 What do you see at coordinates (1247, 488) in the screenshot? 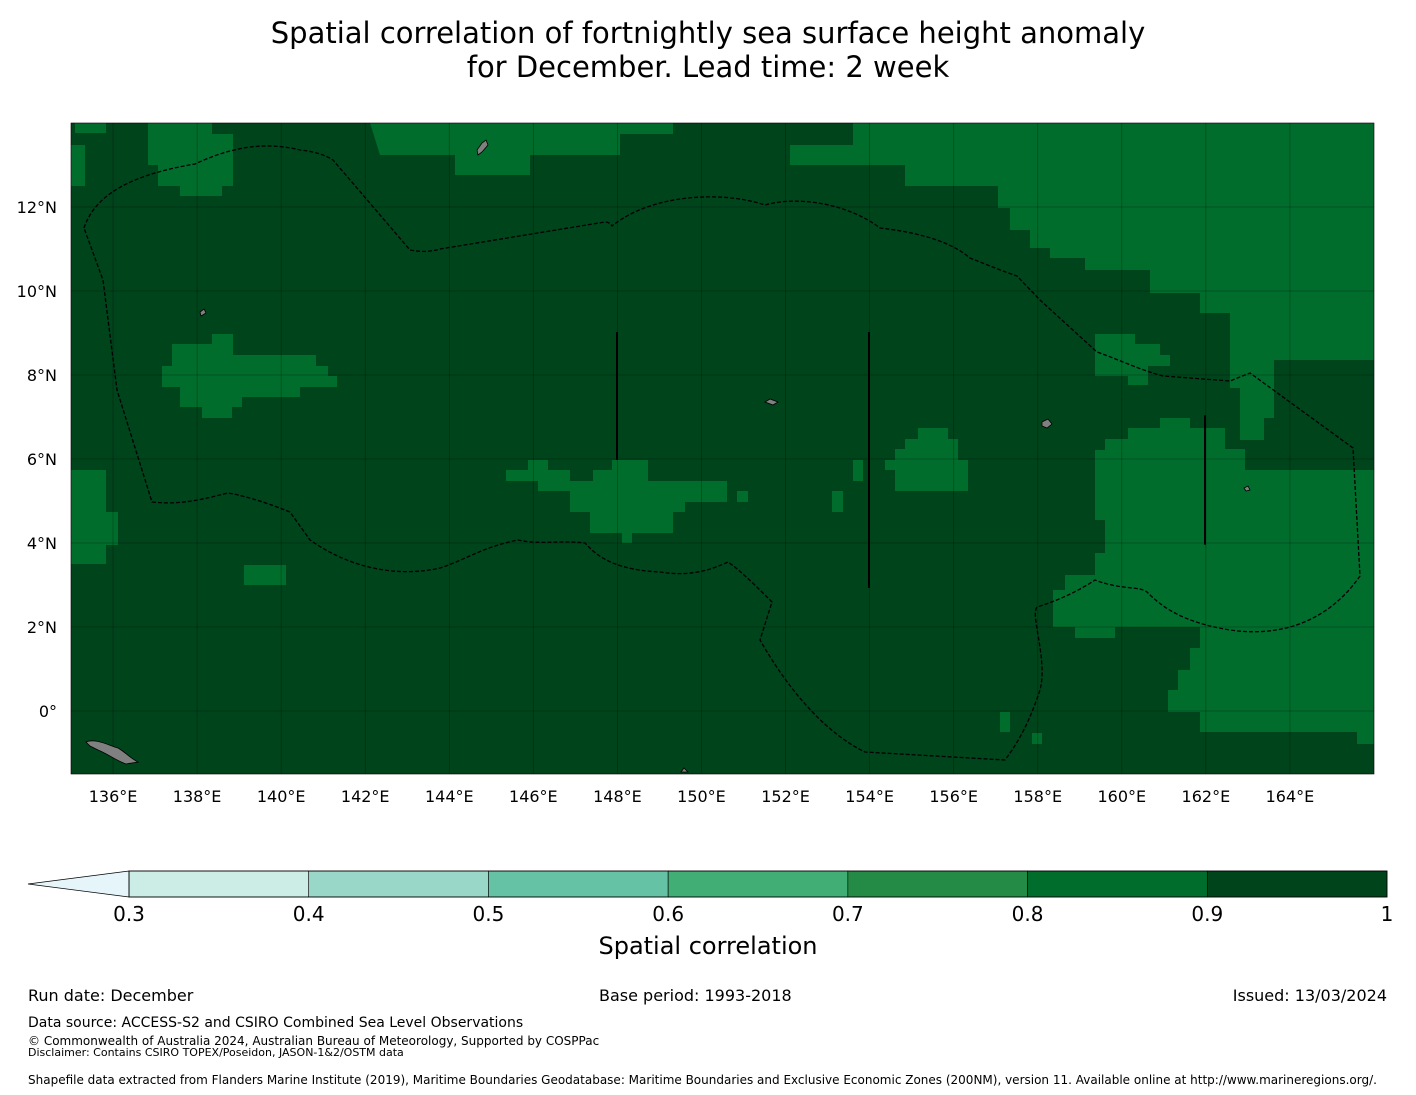
I see `island-kosrae` at bounding box center [1247, 488].